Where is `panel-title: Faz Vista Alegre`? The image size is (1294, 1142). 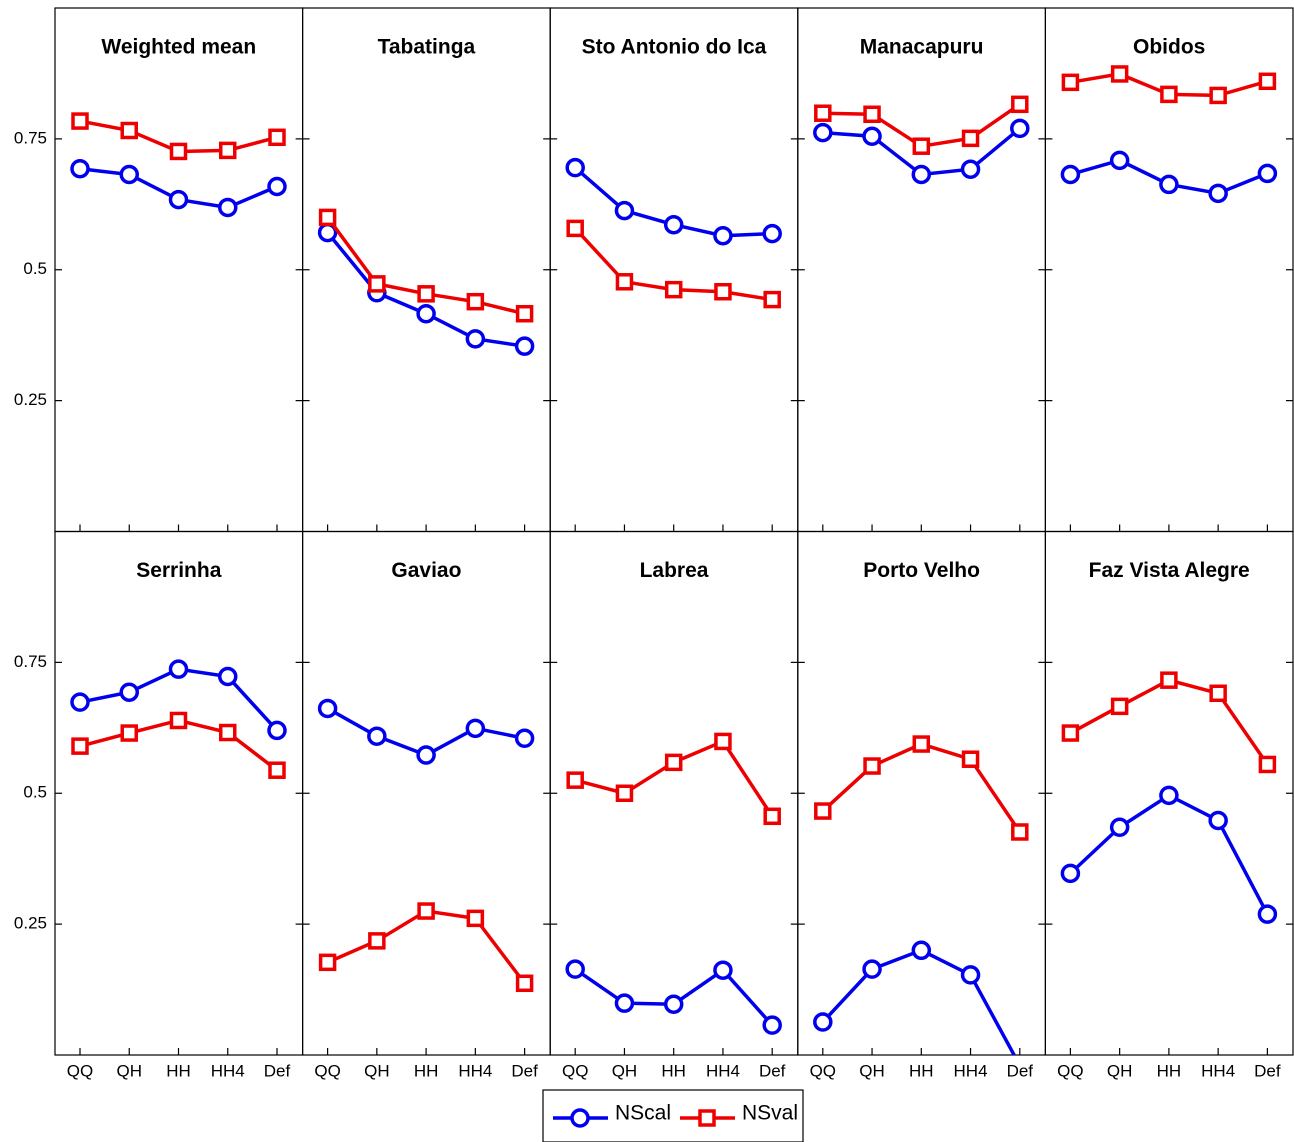
panel-title: Faz Vista Alegre is located at coordinates (1169, 570).